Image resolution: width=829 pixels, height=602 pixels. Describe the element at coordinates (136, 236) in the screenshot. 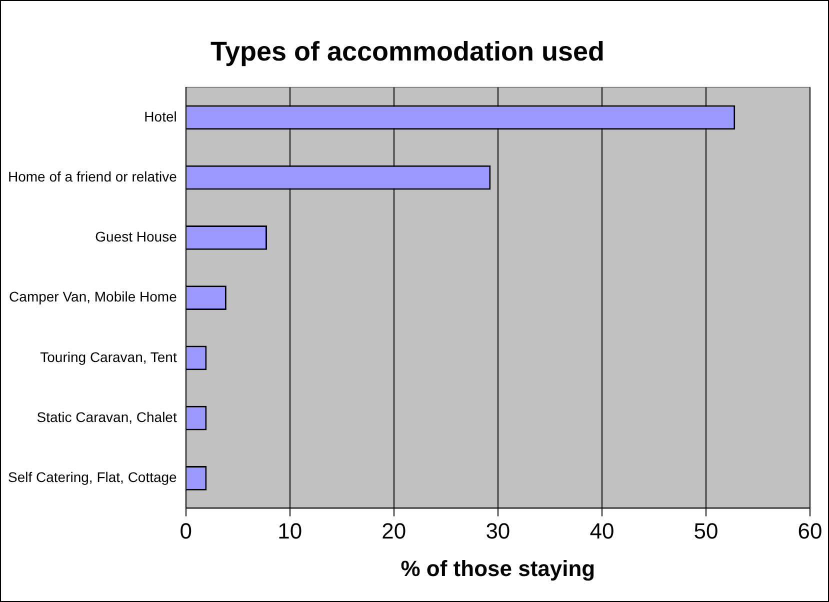

I see `y-tick-label: Guest House` at that location.